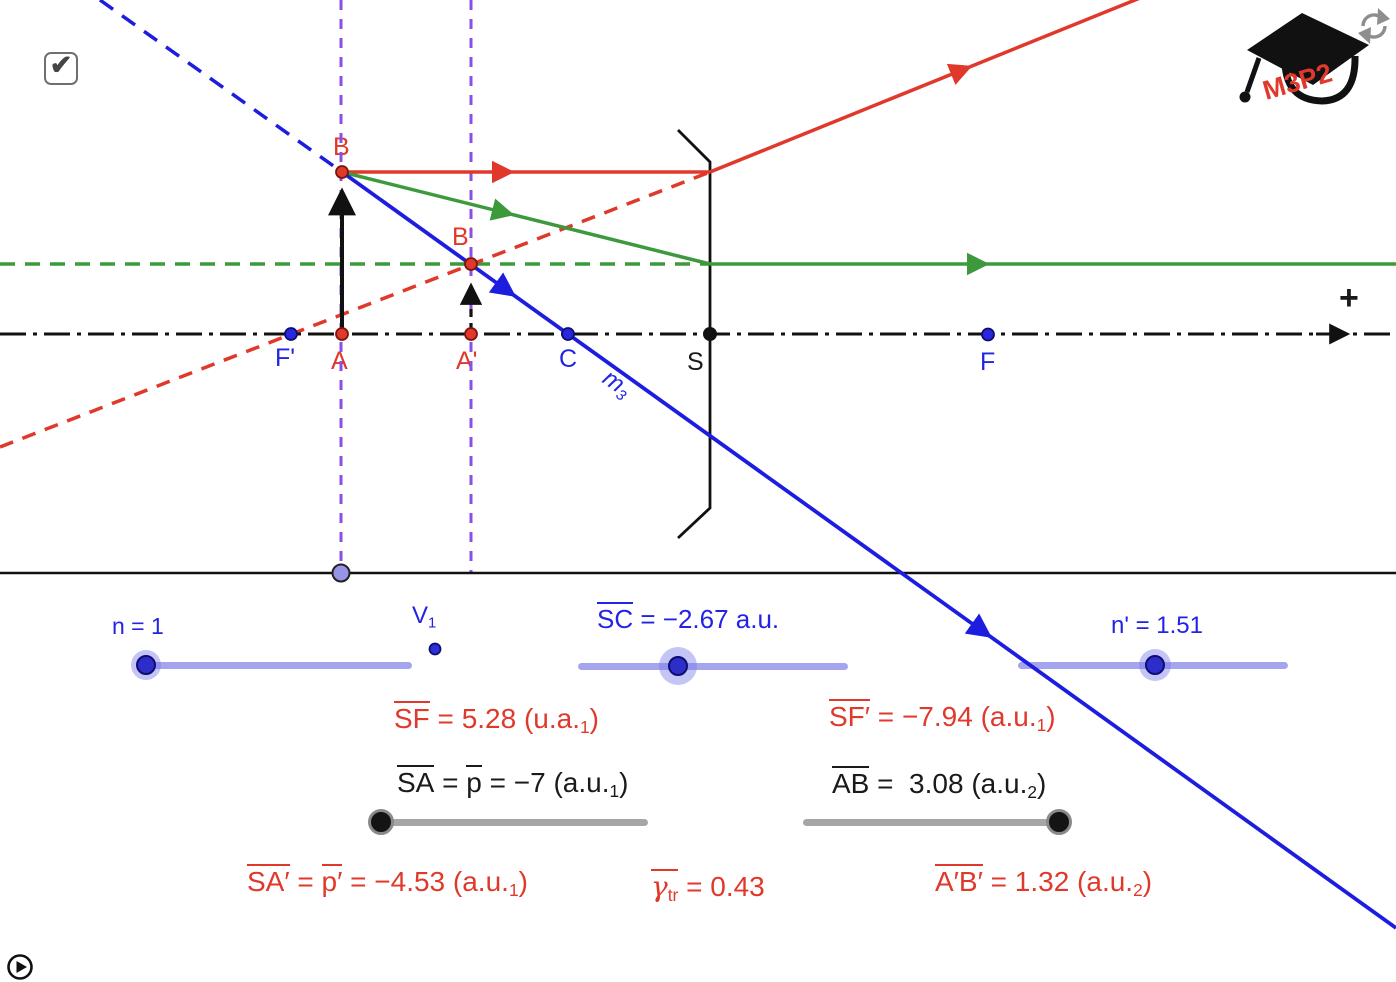 The height and width of the screenshot is (982, 1396). I want to click on logo-cap-band, so click(1320, 80).